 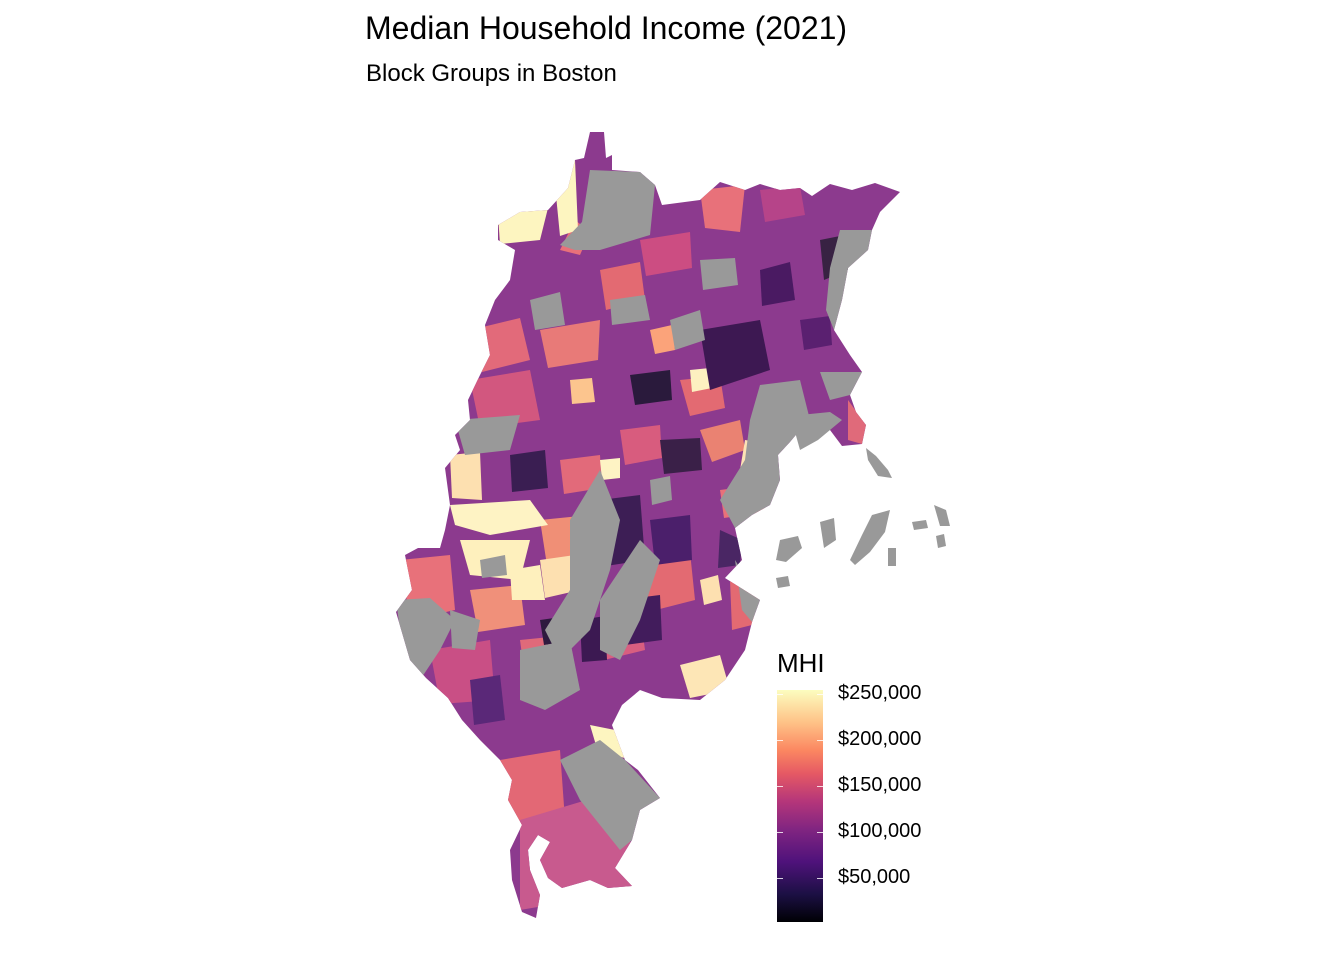 What do you see at coordinates (880, 693) in the screenshot?
I see `legend-tick-label: $250,000` at bounding box center [880, 693].